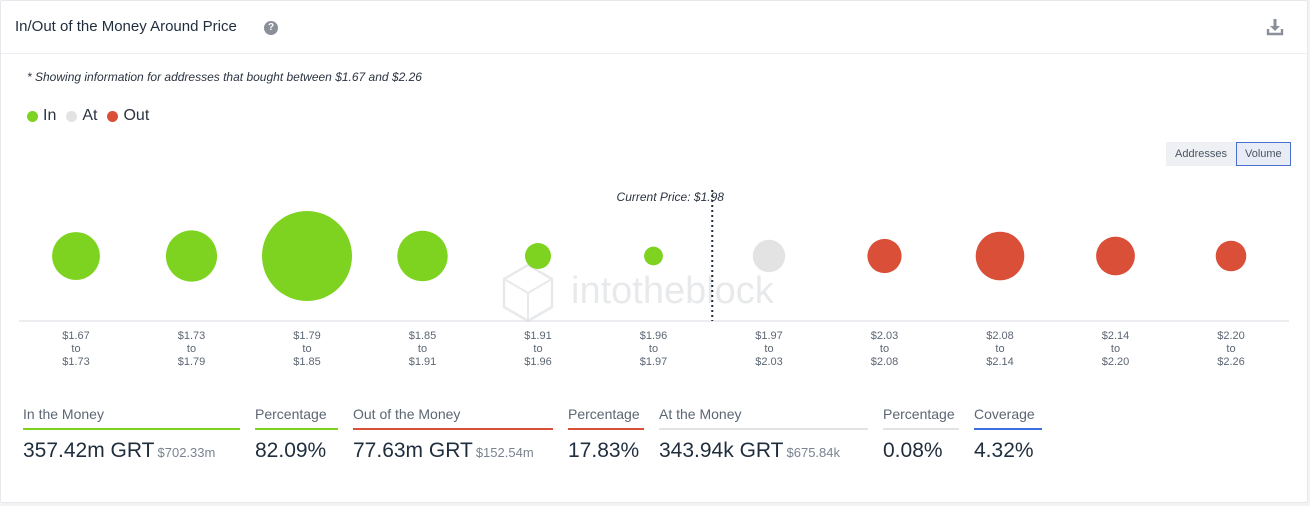 The height and width of the screenshot is (506, 1310). I want to click on volume-toggle-button: Volume, so click(1263, 154).